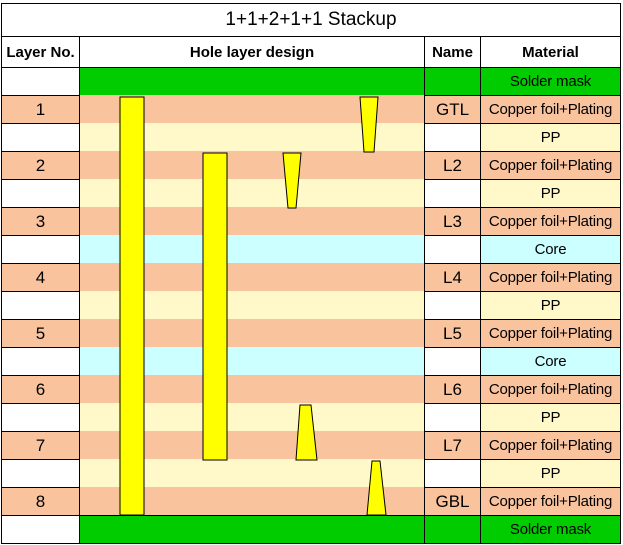 The width and height of the screenshot is (623, 545). What do you see at coordinates (369, 124) in the screenshot?
I see `blind-microvia-top` at bounding box center [369, 124].